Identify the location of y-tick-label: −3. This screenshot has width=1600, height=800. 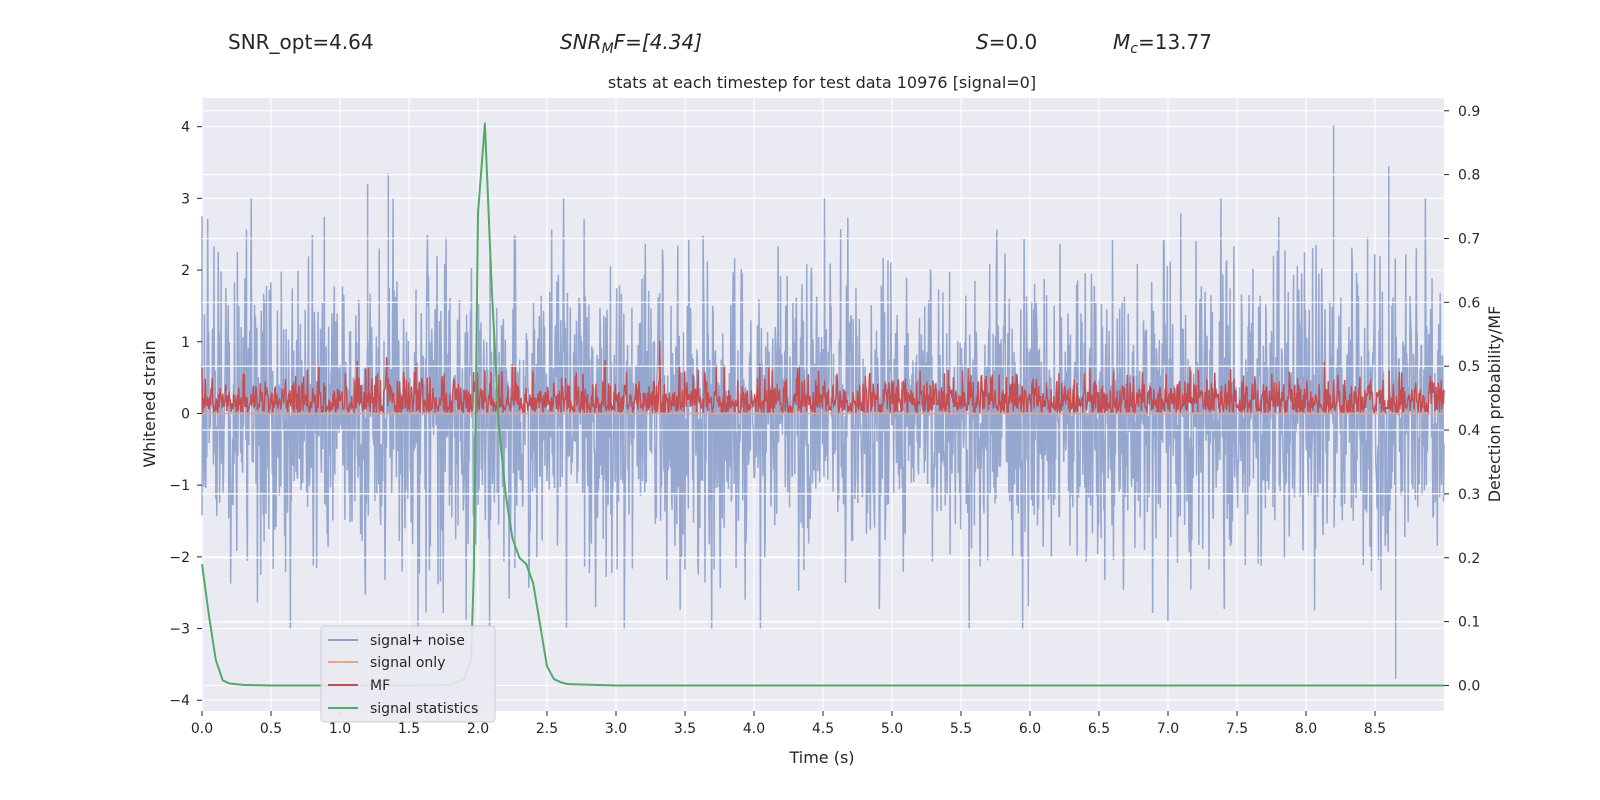
(179, 630).